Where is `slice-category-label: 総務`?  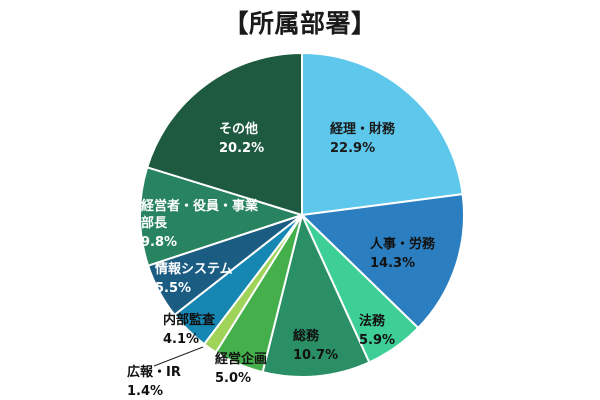
slice-category-label: 総務 is located at coordinates (306, 336).